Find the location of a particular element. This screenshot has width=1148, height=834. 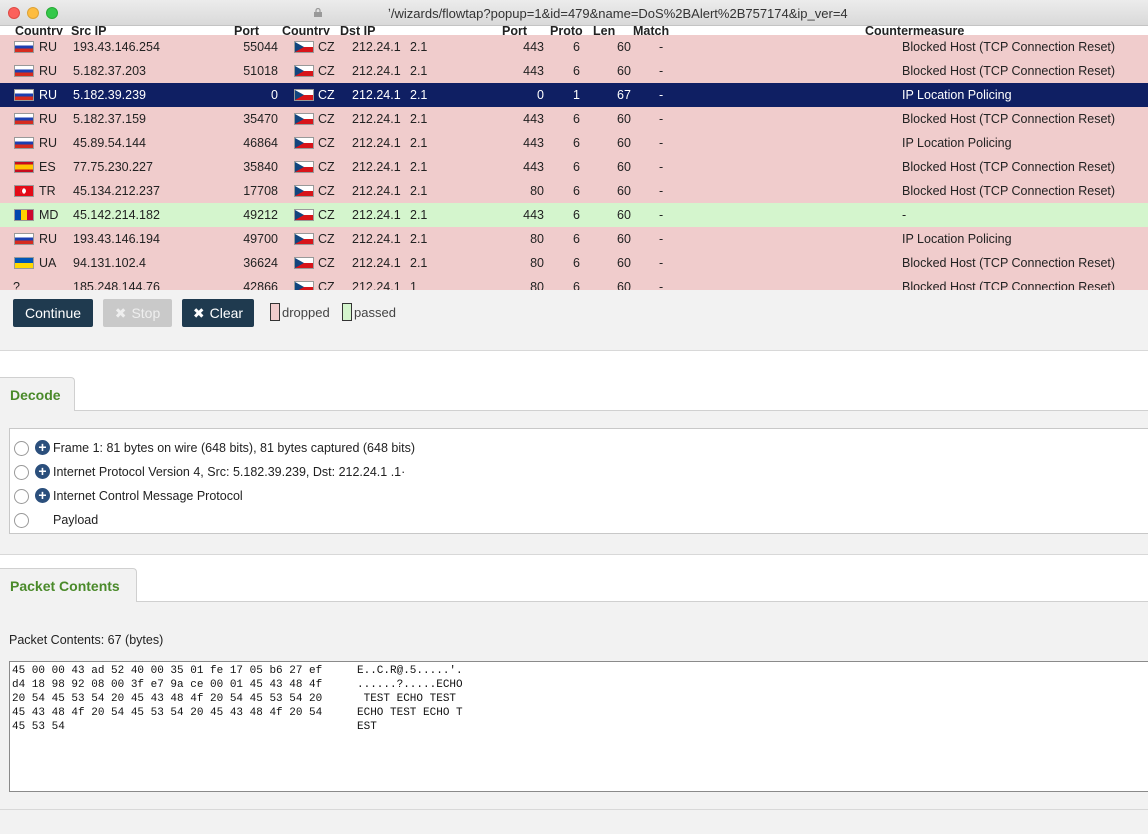

flag-ua-icon is located at coordinates (24, 263).